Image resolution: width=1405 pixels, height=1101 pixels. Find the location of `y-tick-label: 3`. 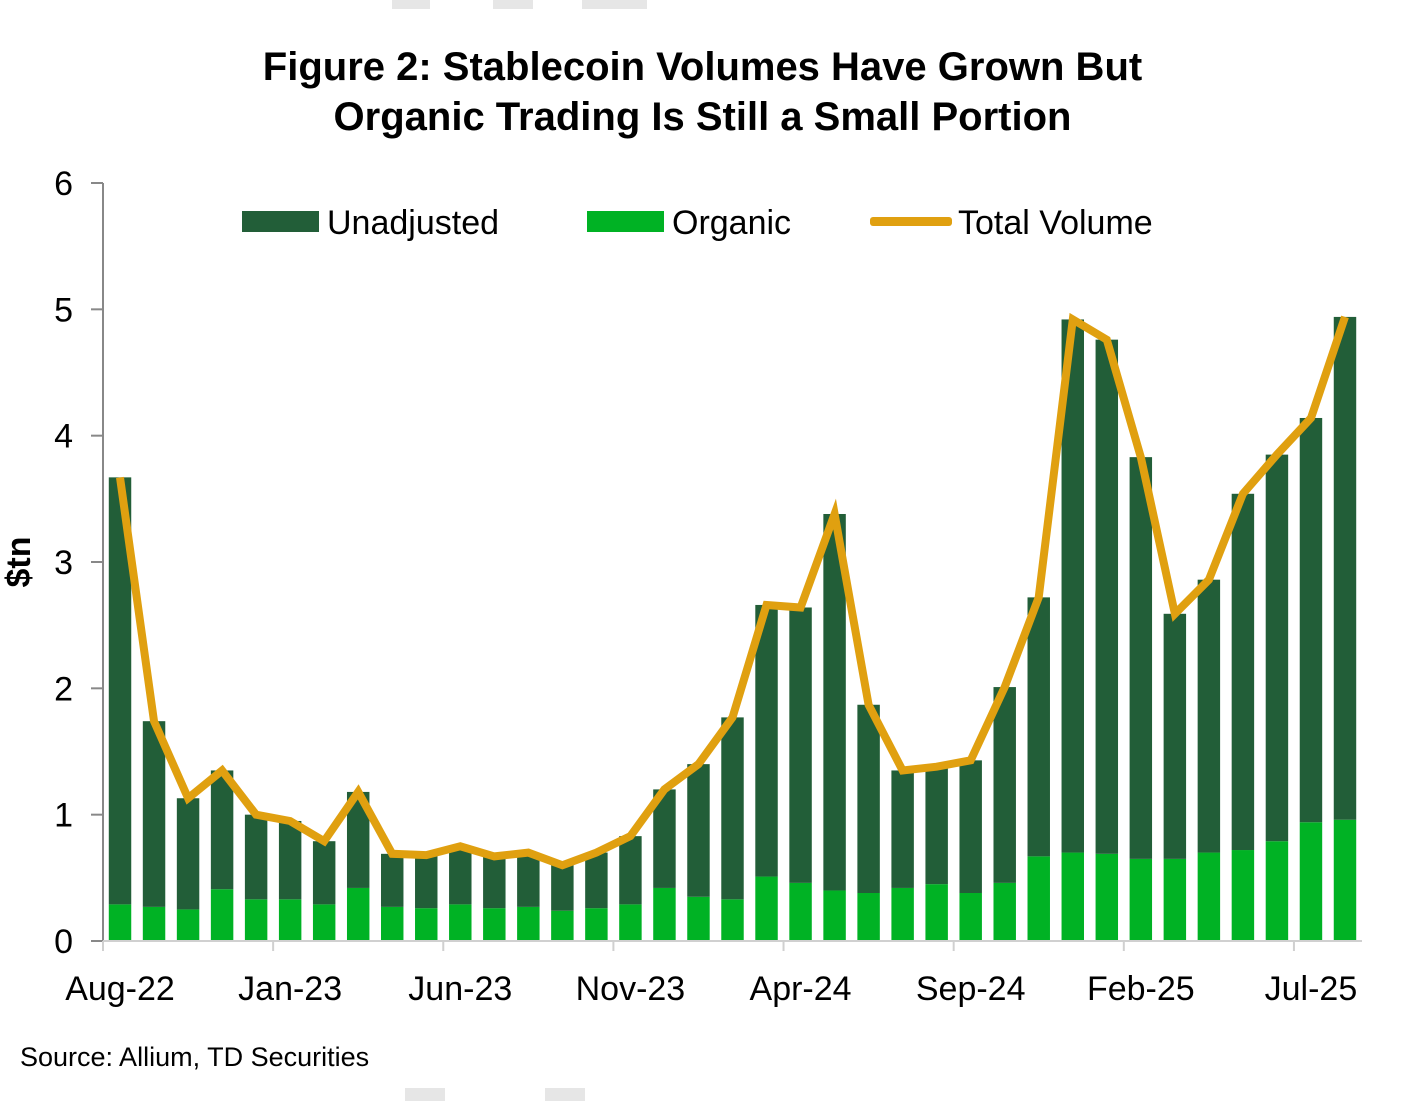

y-tick-label: 3 is located at coordinates (63, 563).